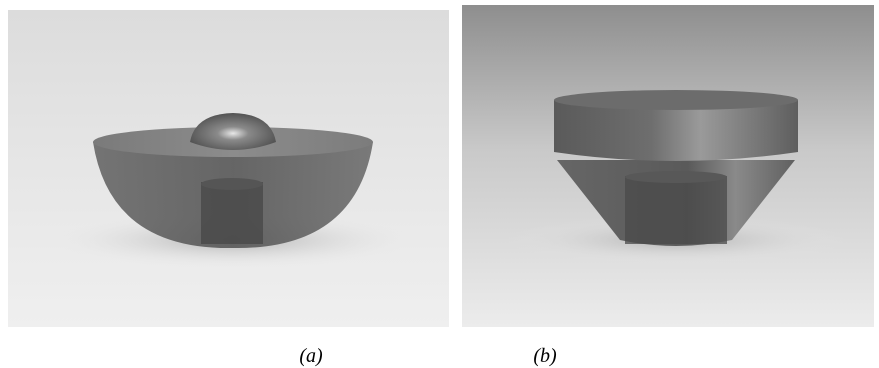 This screenshot has height=368, width=879. I want to click on cup-band, so click(676, 130).